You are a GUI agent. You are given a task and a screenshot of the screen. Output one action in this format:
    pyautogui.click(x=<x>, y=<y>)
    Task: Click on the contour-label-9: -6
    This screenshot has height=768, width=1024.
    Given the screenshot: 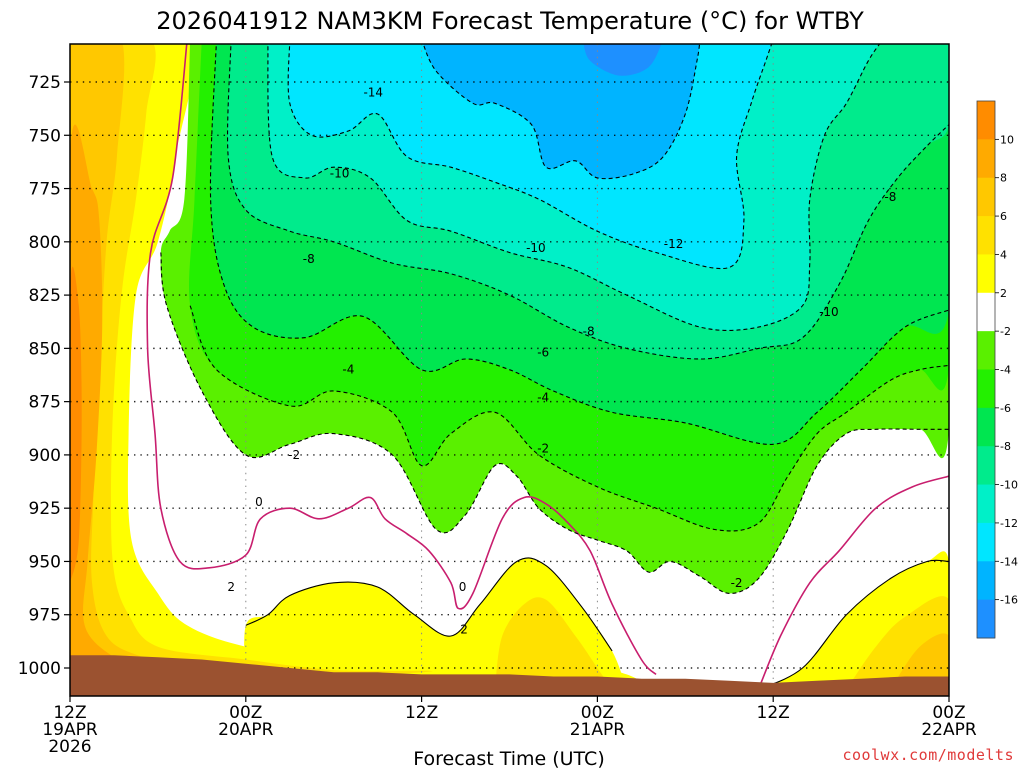 What is the action you would take?
    pyautogui.click(x=543, y=353)
    